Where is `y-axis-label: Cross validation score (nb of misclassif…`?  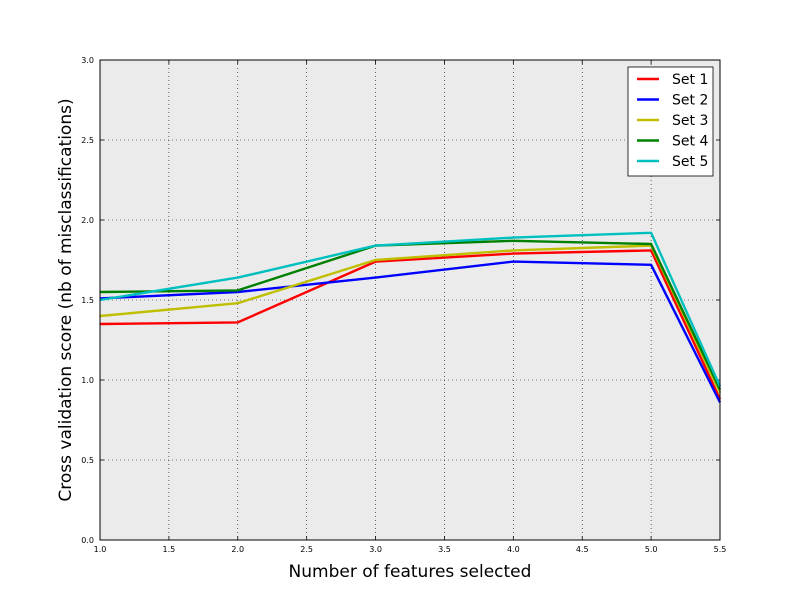
y-axis-label: Cross validation score (nb of misclassif… is located at coordinates (66, 299).